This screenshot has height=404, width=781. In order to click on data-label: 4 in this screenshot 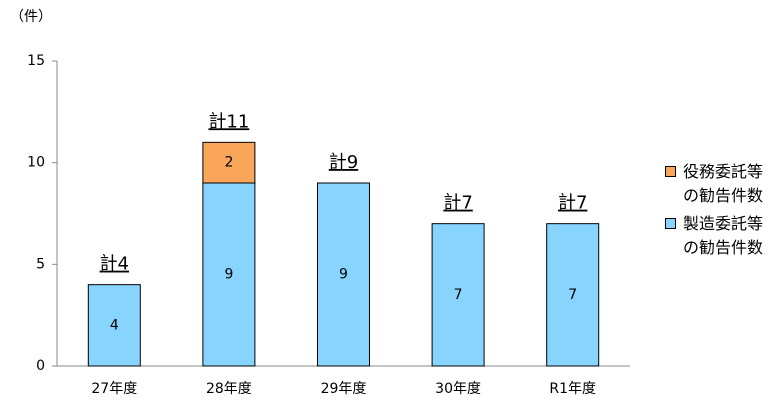, I will do `click(114, 325)`.